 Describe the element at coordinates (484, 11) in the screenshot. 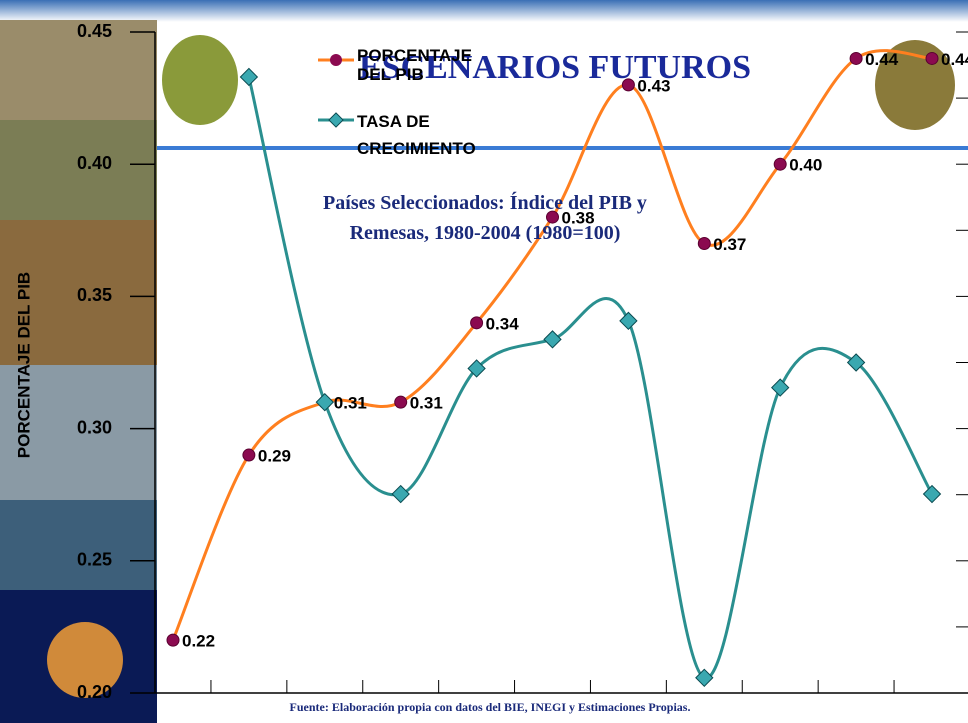

I see `top-band` at that location.